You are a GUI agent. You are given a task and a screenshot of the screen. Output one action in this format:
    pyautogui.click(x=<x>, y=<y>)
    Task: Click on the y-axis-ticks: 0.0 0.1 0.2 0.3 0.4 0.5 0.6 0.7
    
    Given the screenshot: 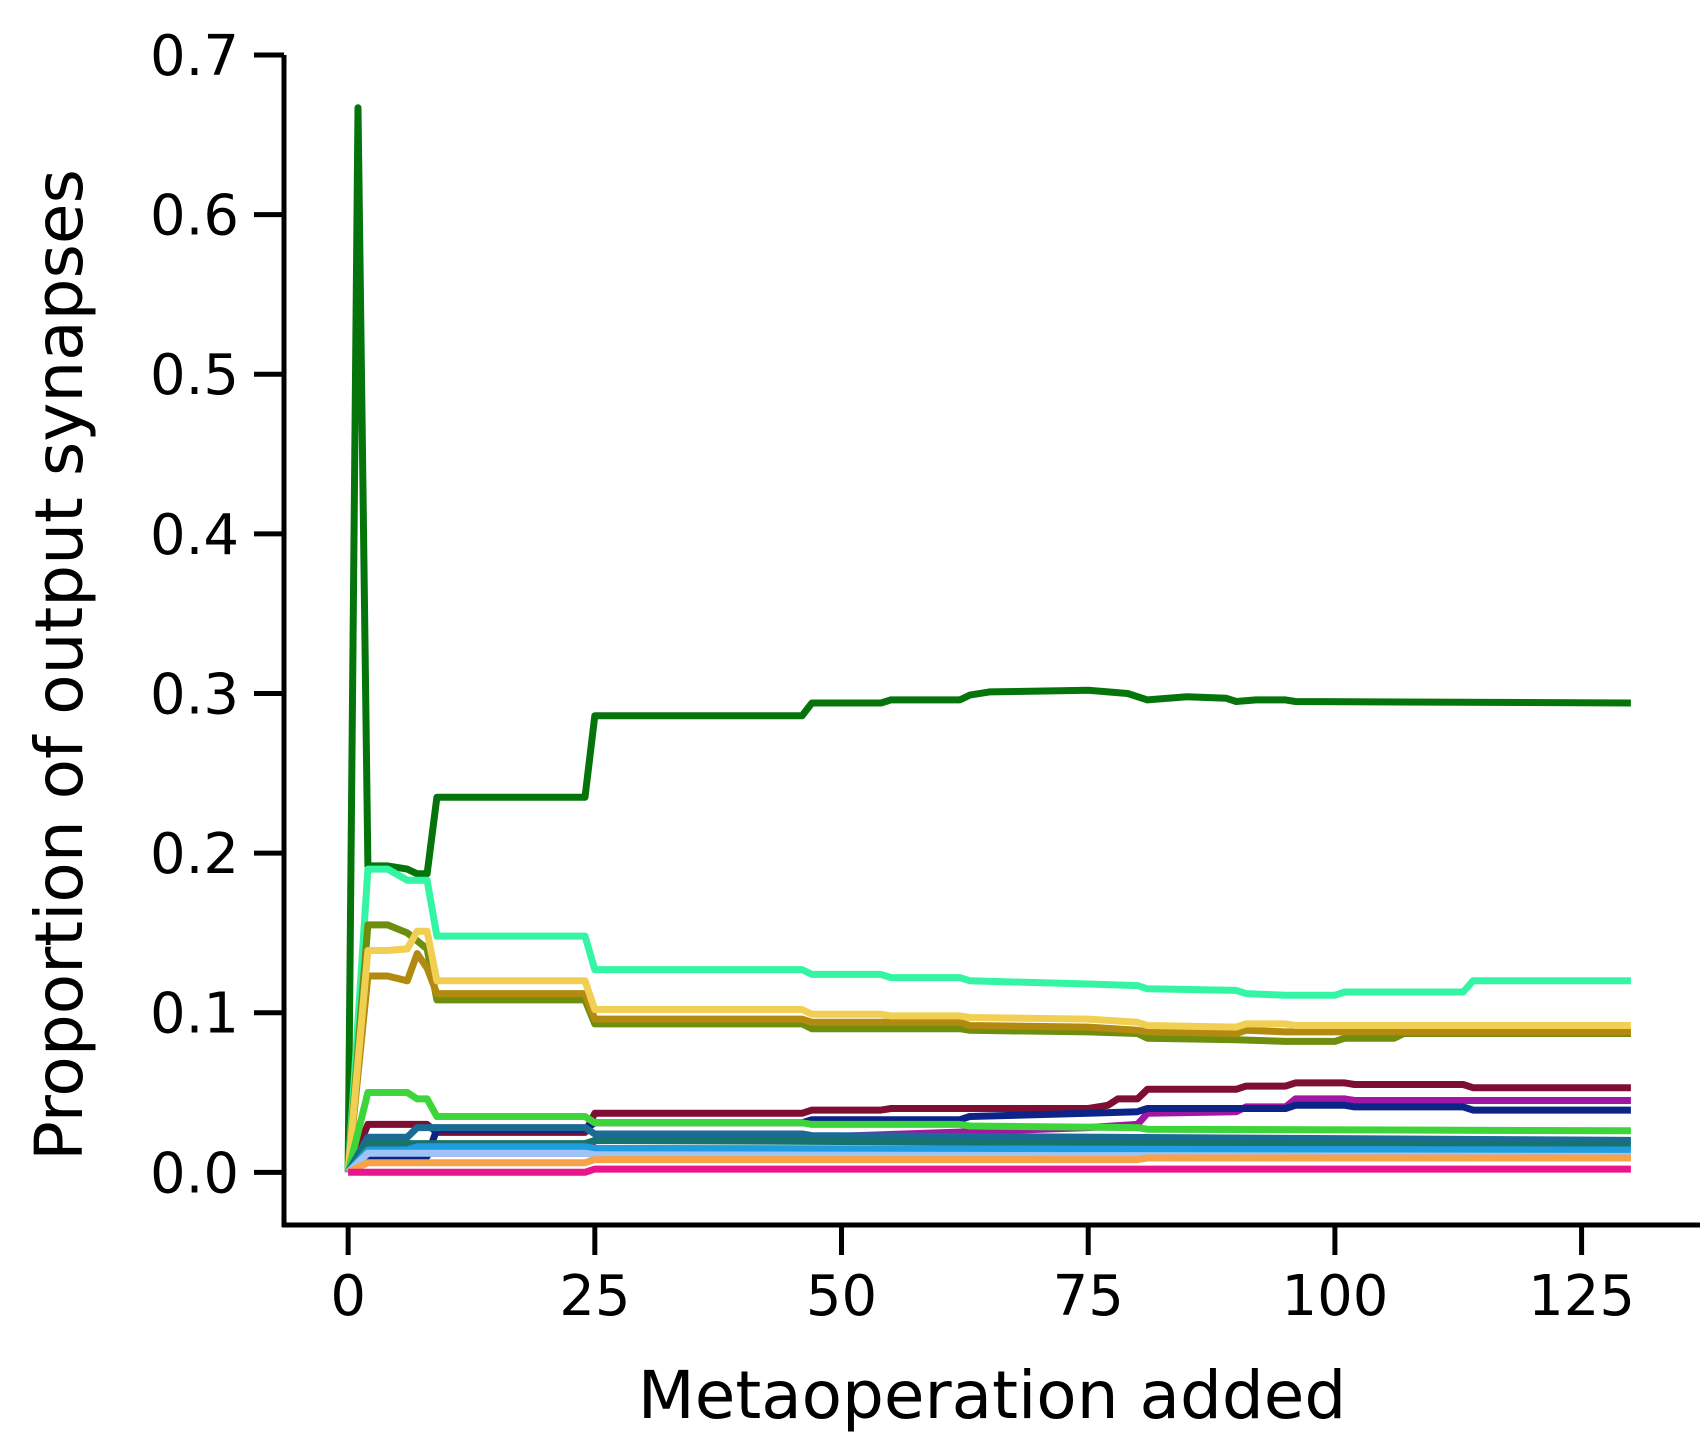 What is the action you would take?
    pyautogui.click(x=217, y=615)
    